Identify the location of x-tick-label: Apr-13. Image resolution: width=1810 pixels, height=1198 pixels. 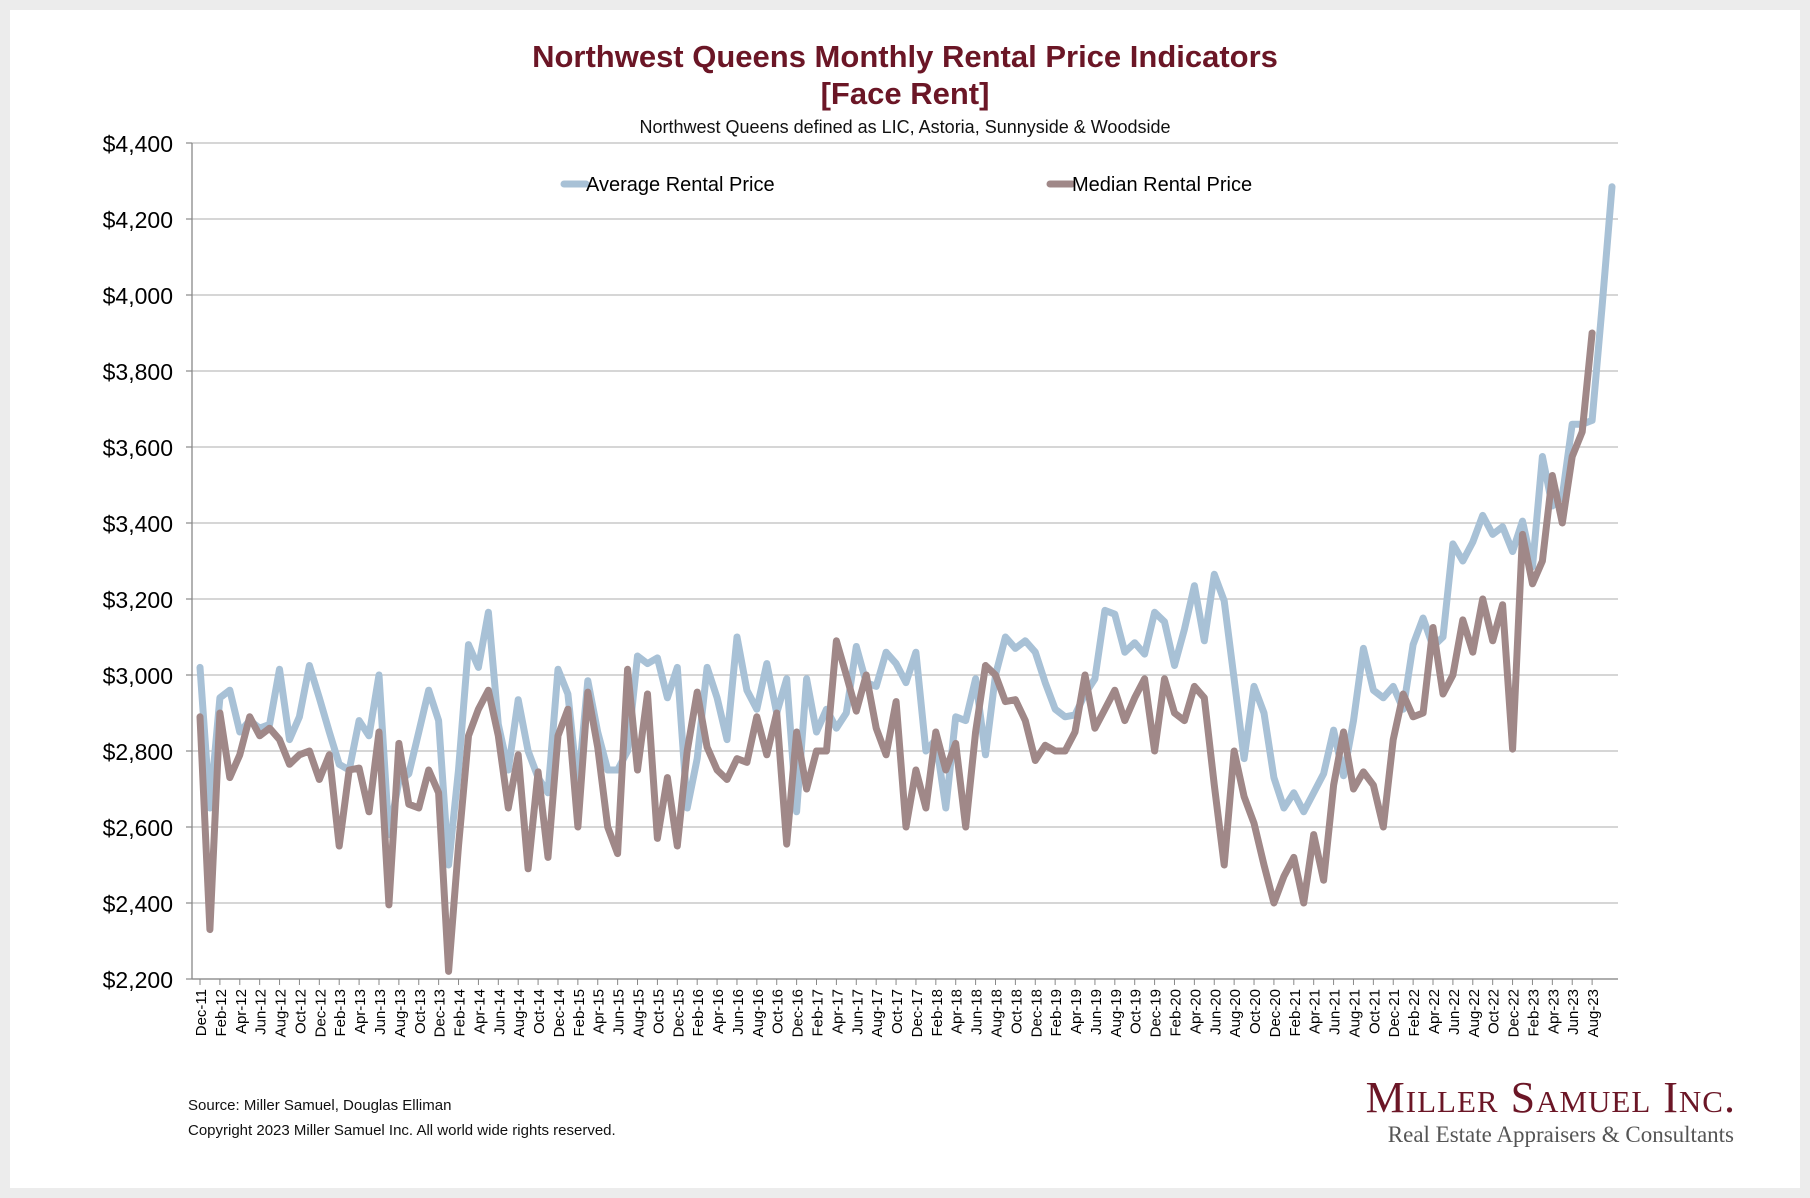
(360, 1011).